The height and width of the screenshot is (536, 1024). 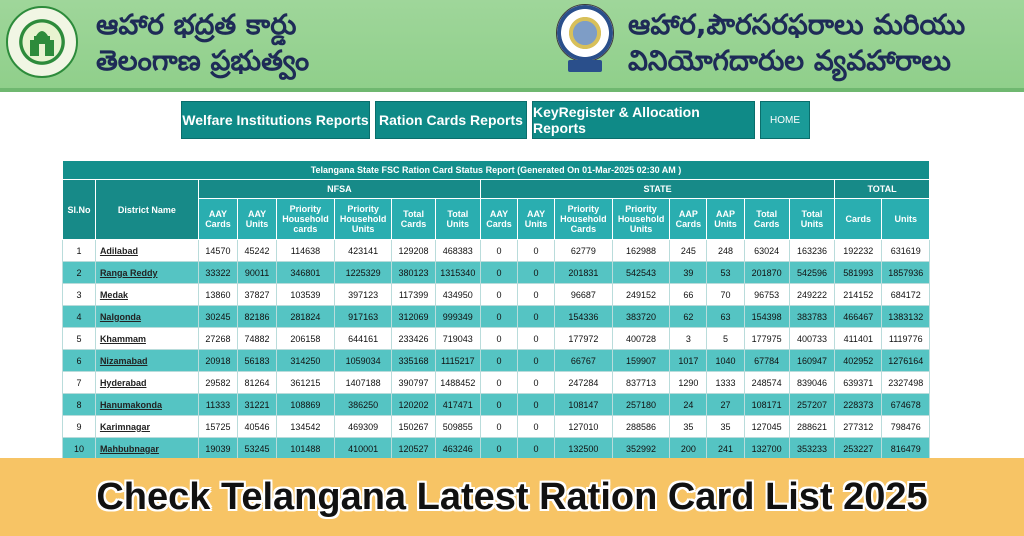 I want to click on district-link: Khammam, so click(x=146, y=338).